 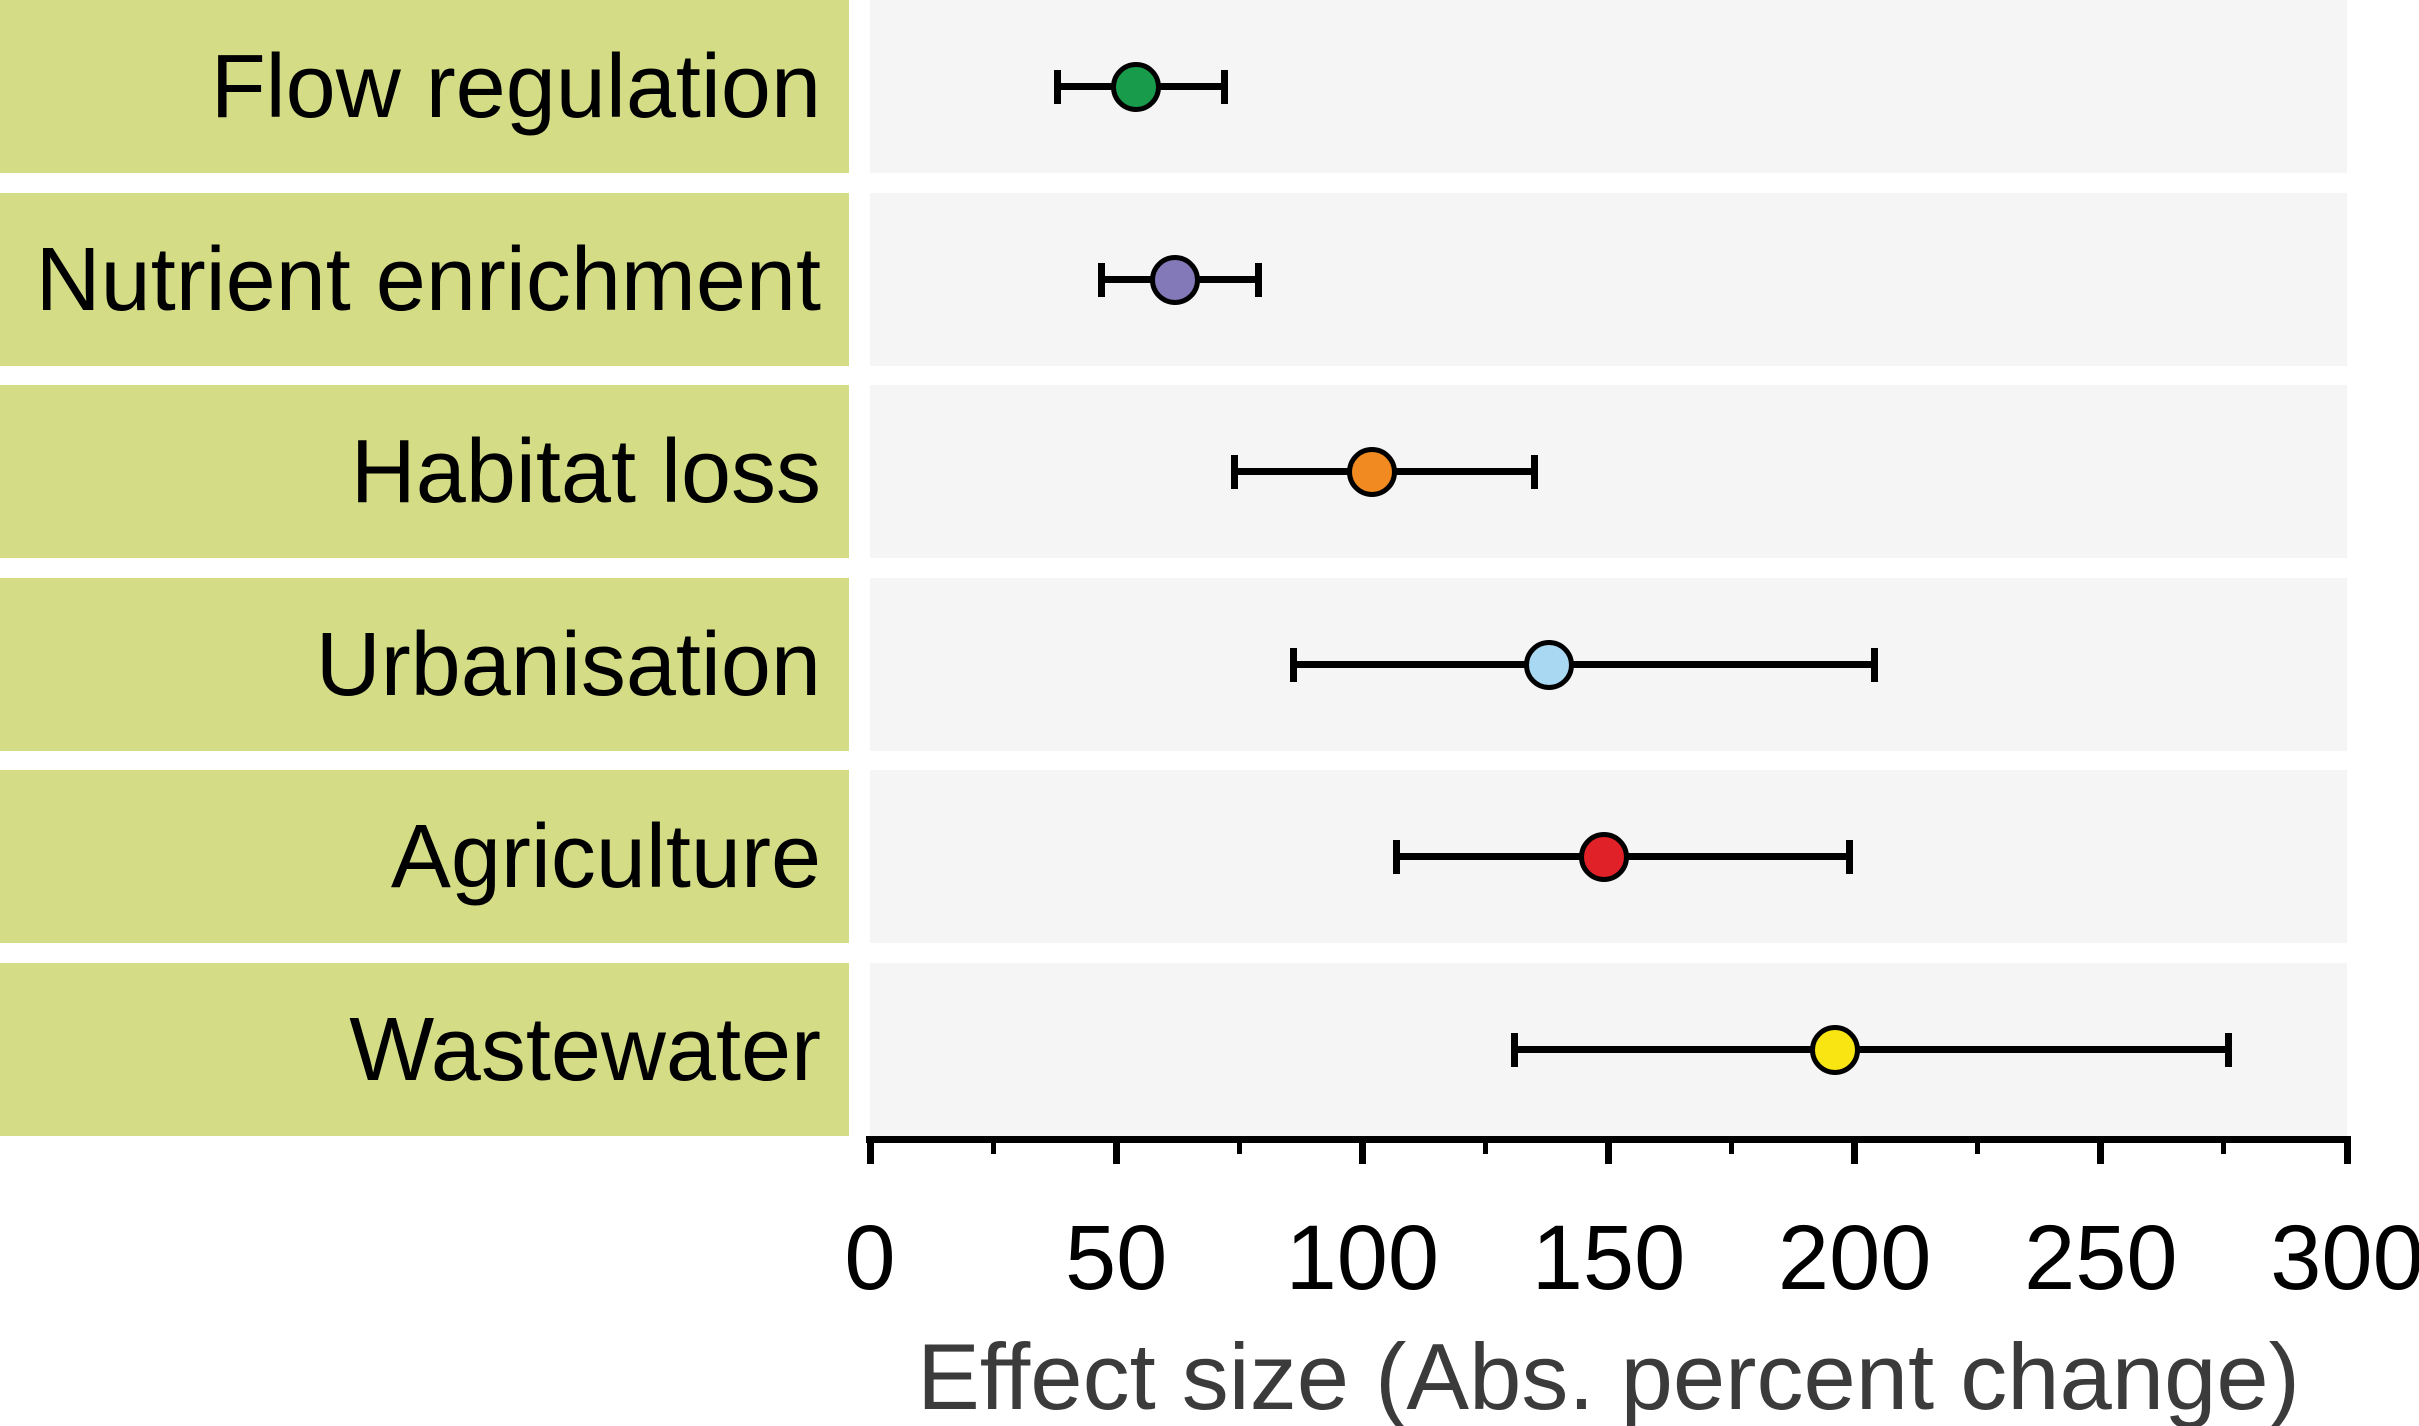 I want to click on category-label: Habitat loss, so click(x=585, y=471).